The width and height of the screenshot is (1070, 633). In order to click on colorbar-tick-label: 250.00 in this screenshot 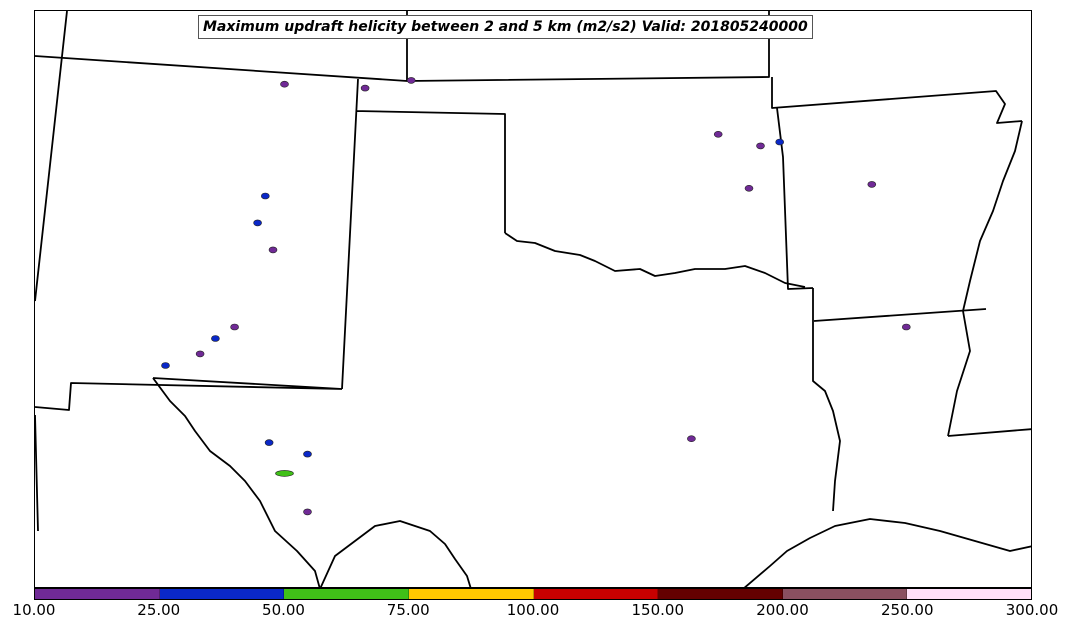, I will do `click(907, 610)`.